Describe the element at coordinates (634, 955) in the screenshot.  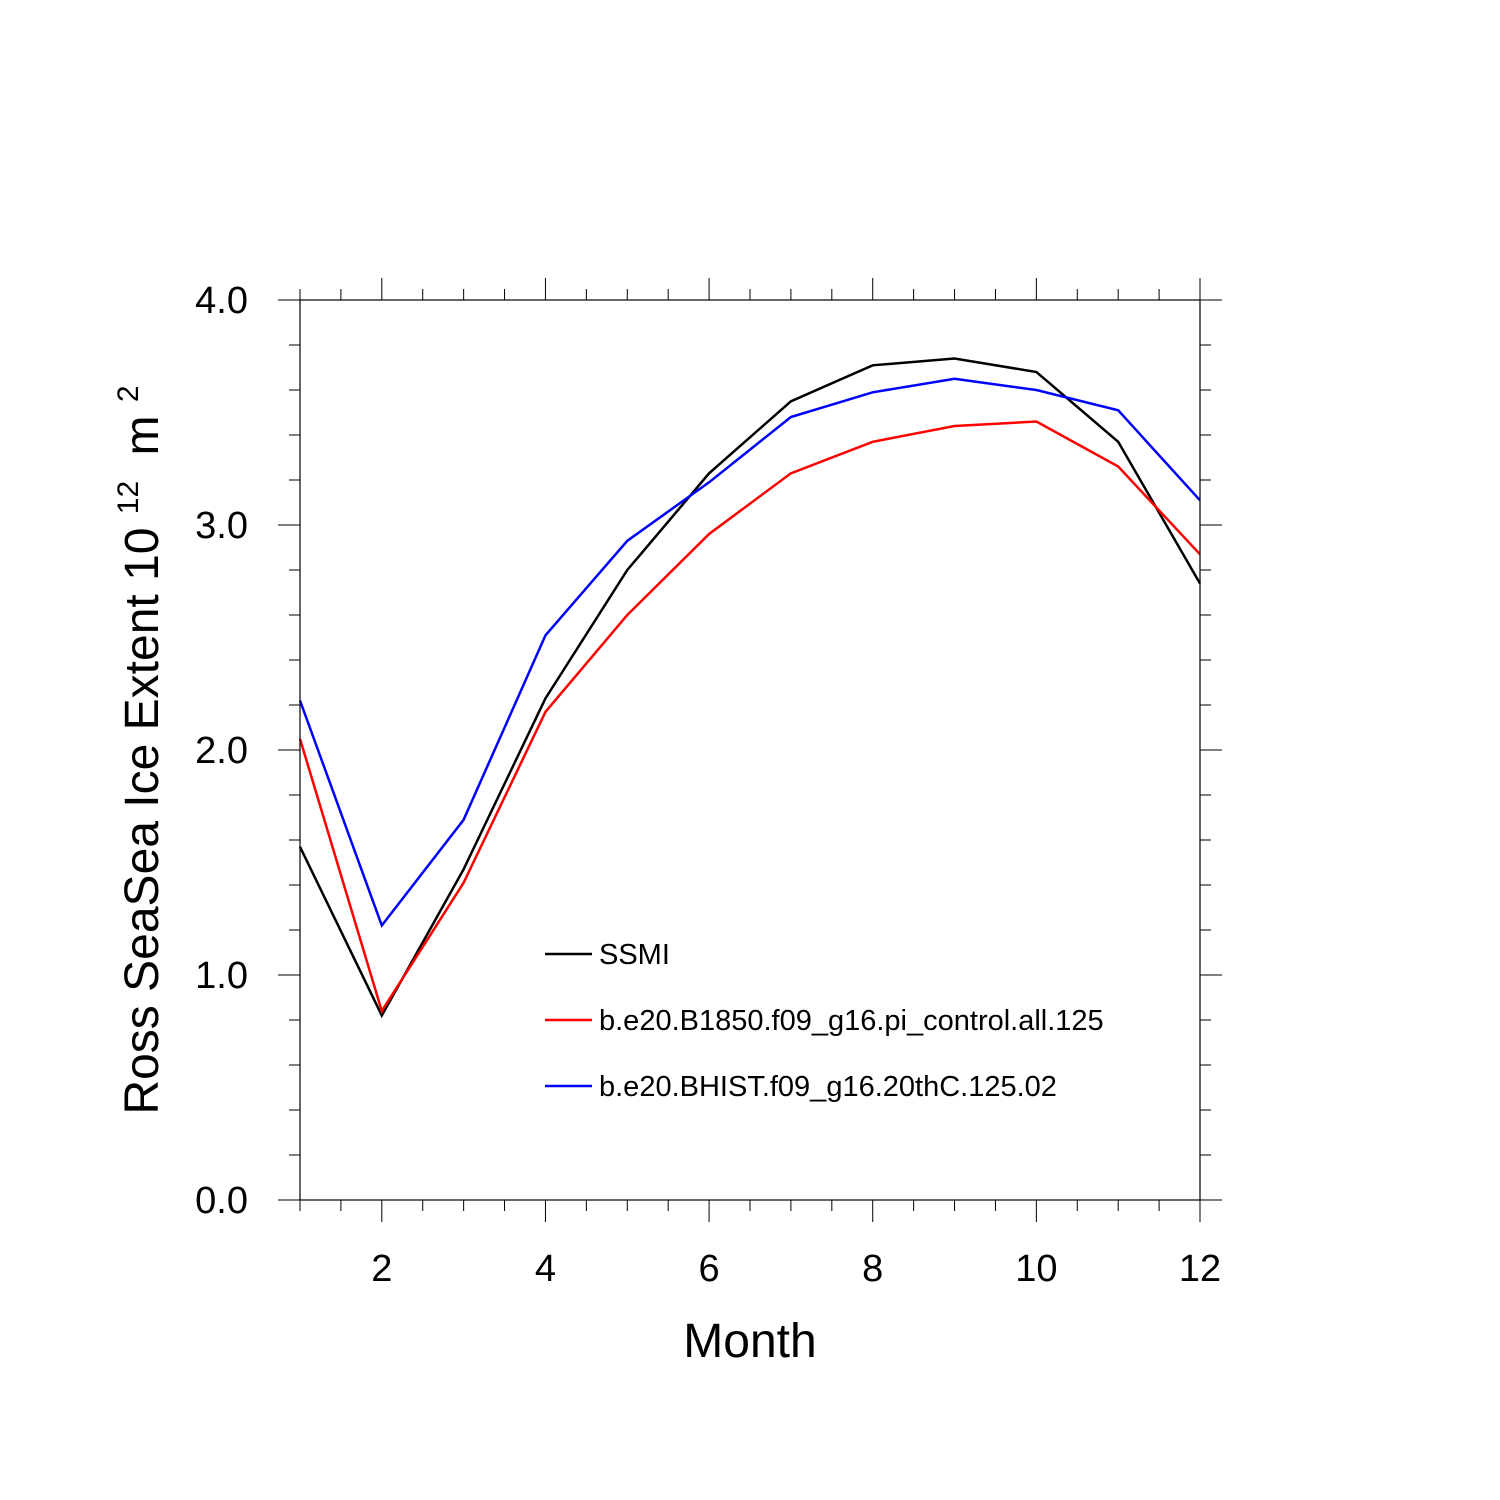
I see `legend-label-1: SSMI` at that location.